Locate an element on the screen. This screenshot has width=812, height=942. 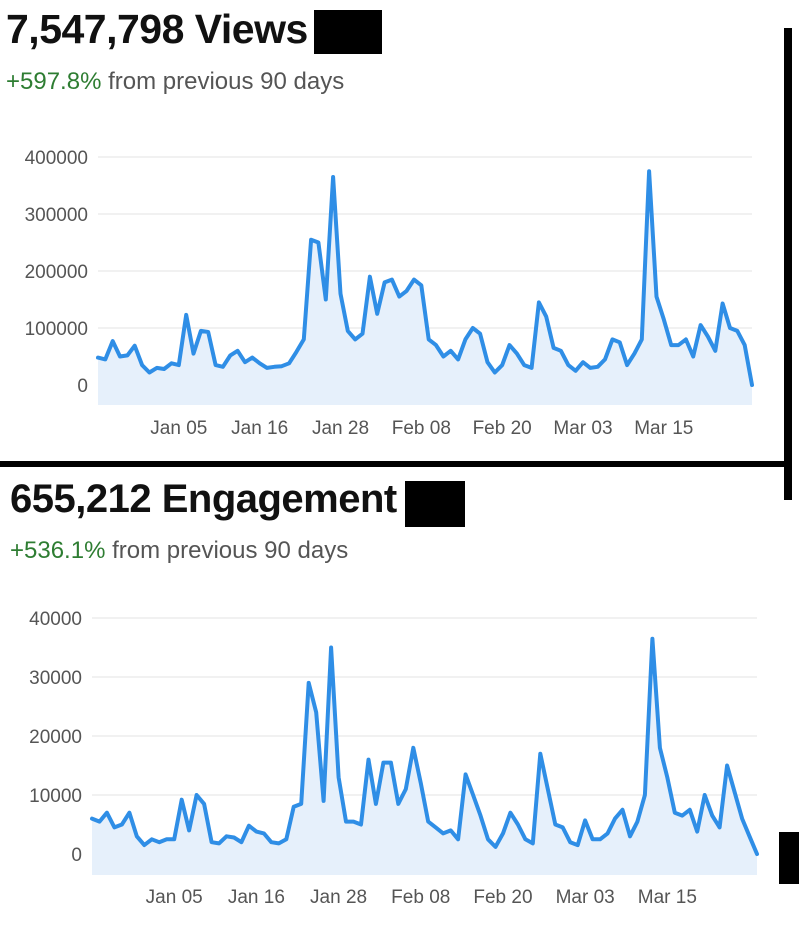
engagement-baseline-band is located at coordinates (424, 864).